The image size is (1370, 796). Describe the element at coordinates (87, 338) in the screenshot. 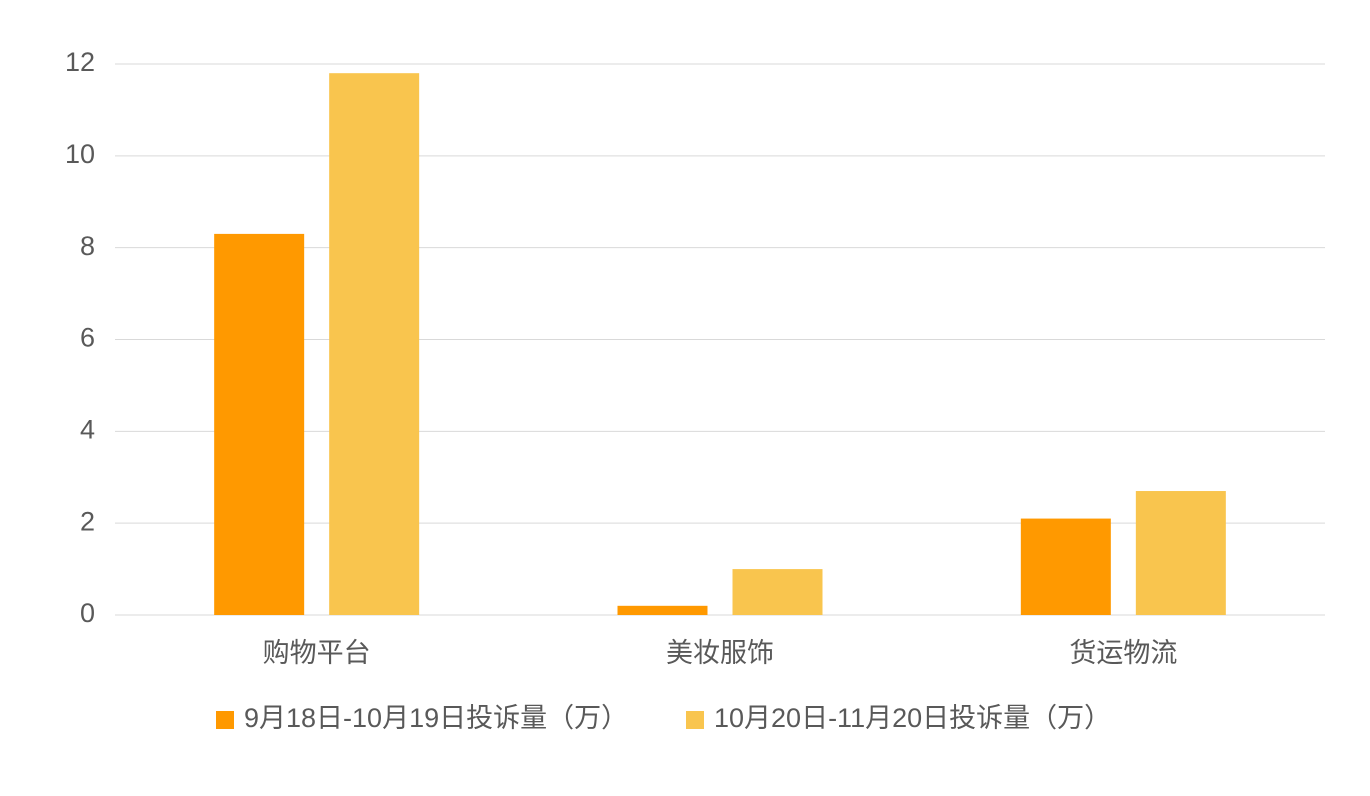

I see `y-tick-label: 6` at that location.